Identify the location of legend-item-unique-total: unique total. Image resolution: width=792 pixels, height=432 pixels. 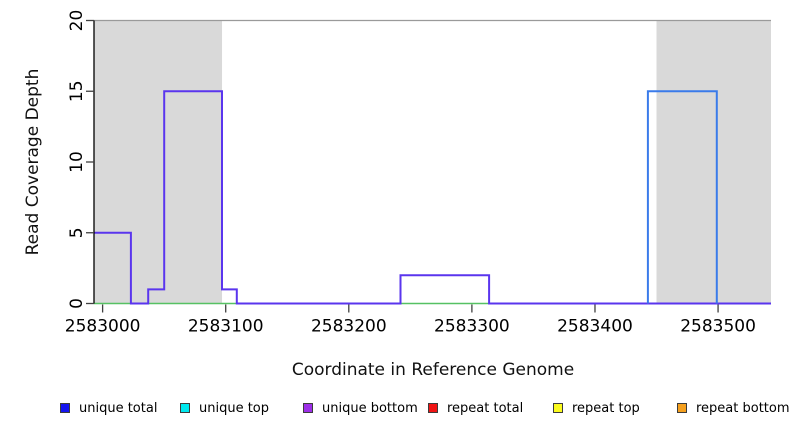
(108, 408).